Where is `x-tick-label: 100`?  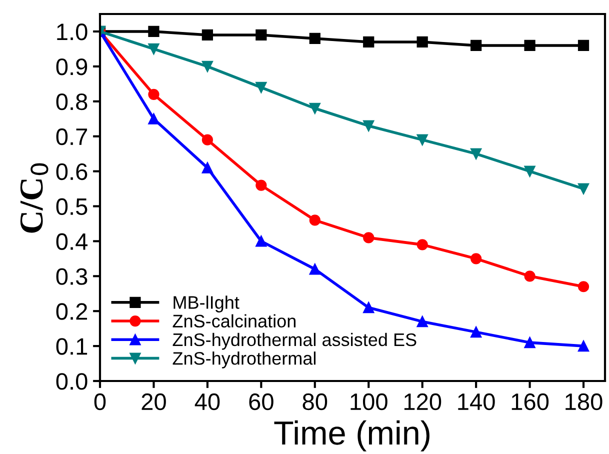
x-tick-label: 100 is located at coordinates (369, 401).